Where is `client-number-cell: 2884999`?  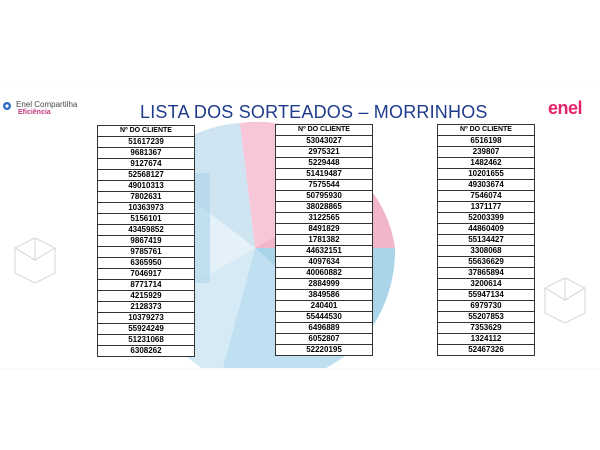 client-number-cell: 2884999 is located at coordinates (324, 284).